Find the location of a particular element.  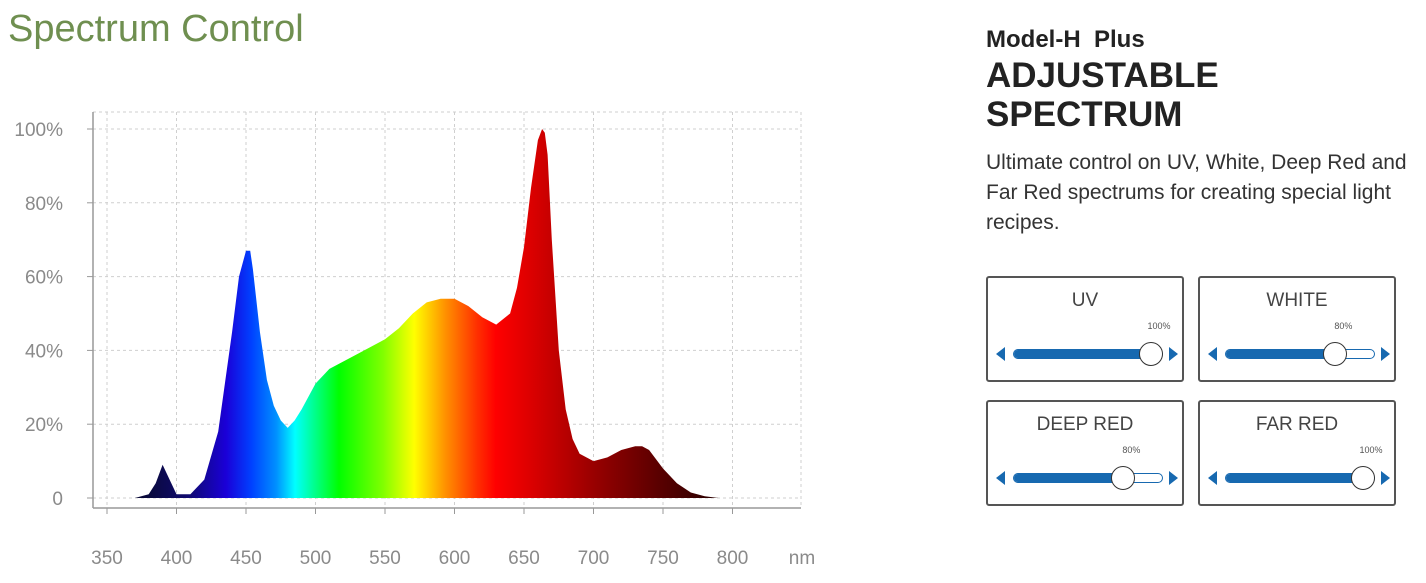

model-name: Model-H Plus is located at coordinates (1065, 39).